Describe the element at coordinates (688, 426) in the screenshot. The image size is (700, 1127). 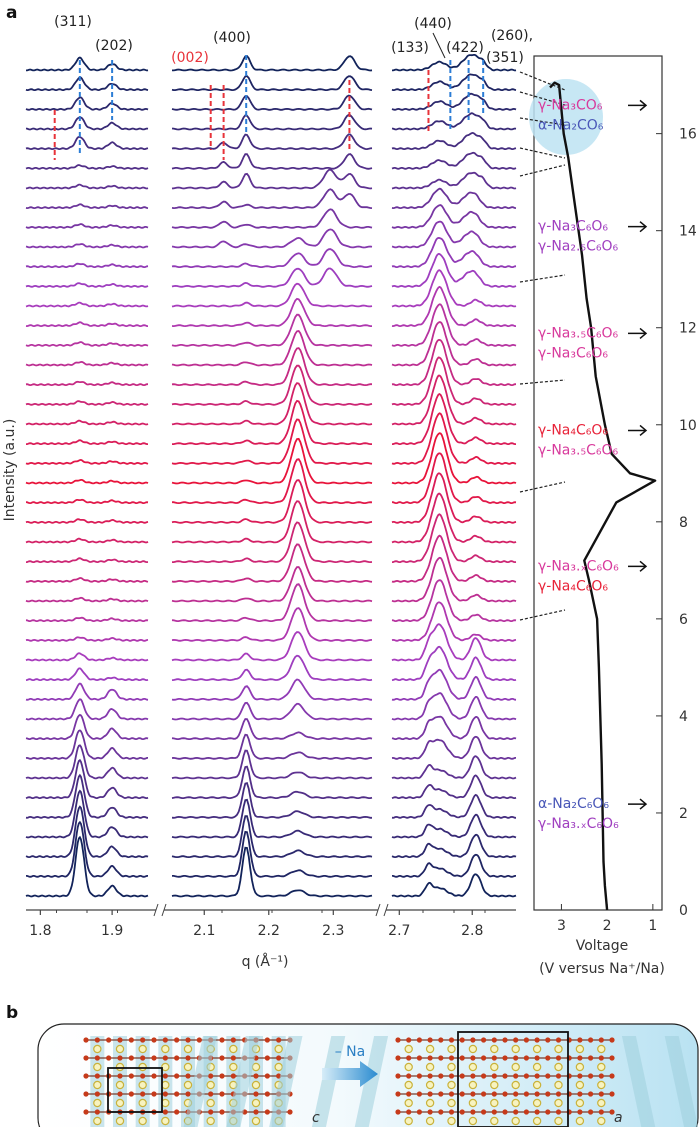
I see `v-y-tick-label-10: 10` at that location.